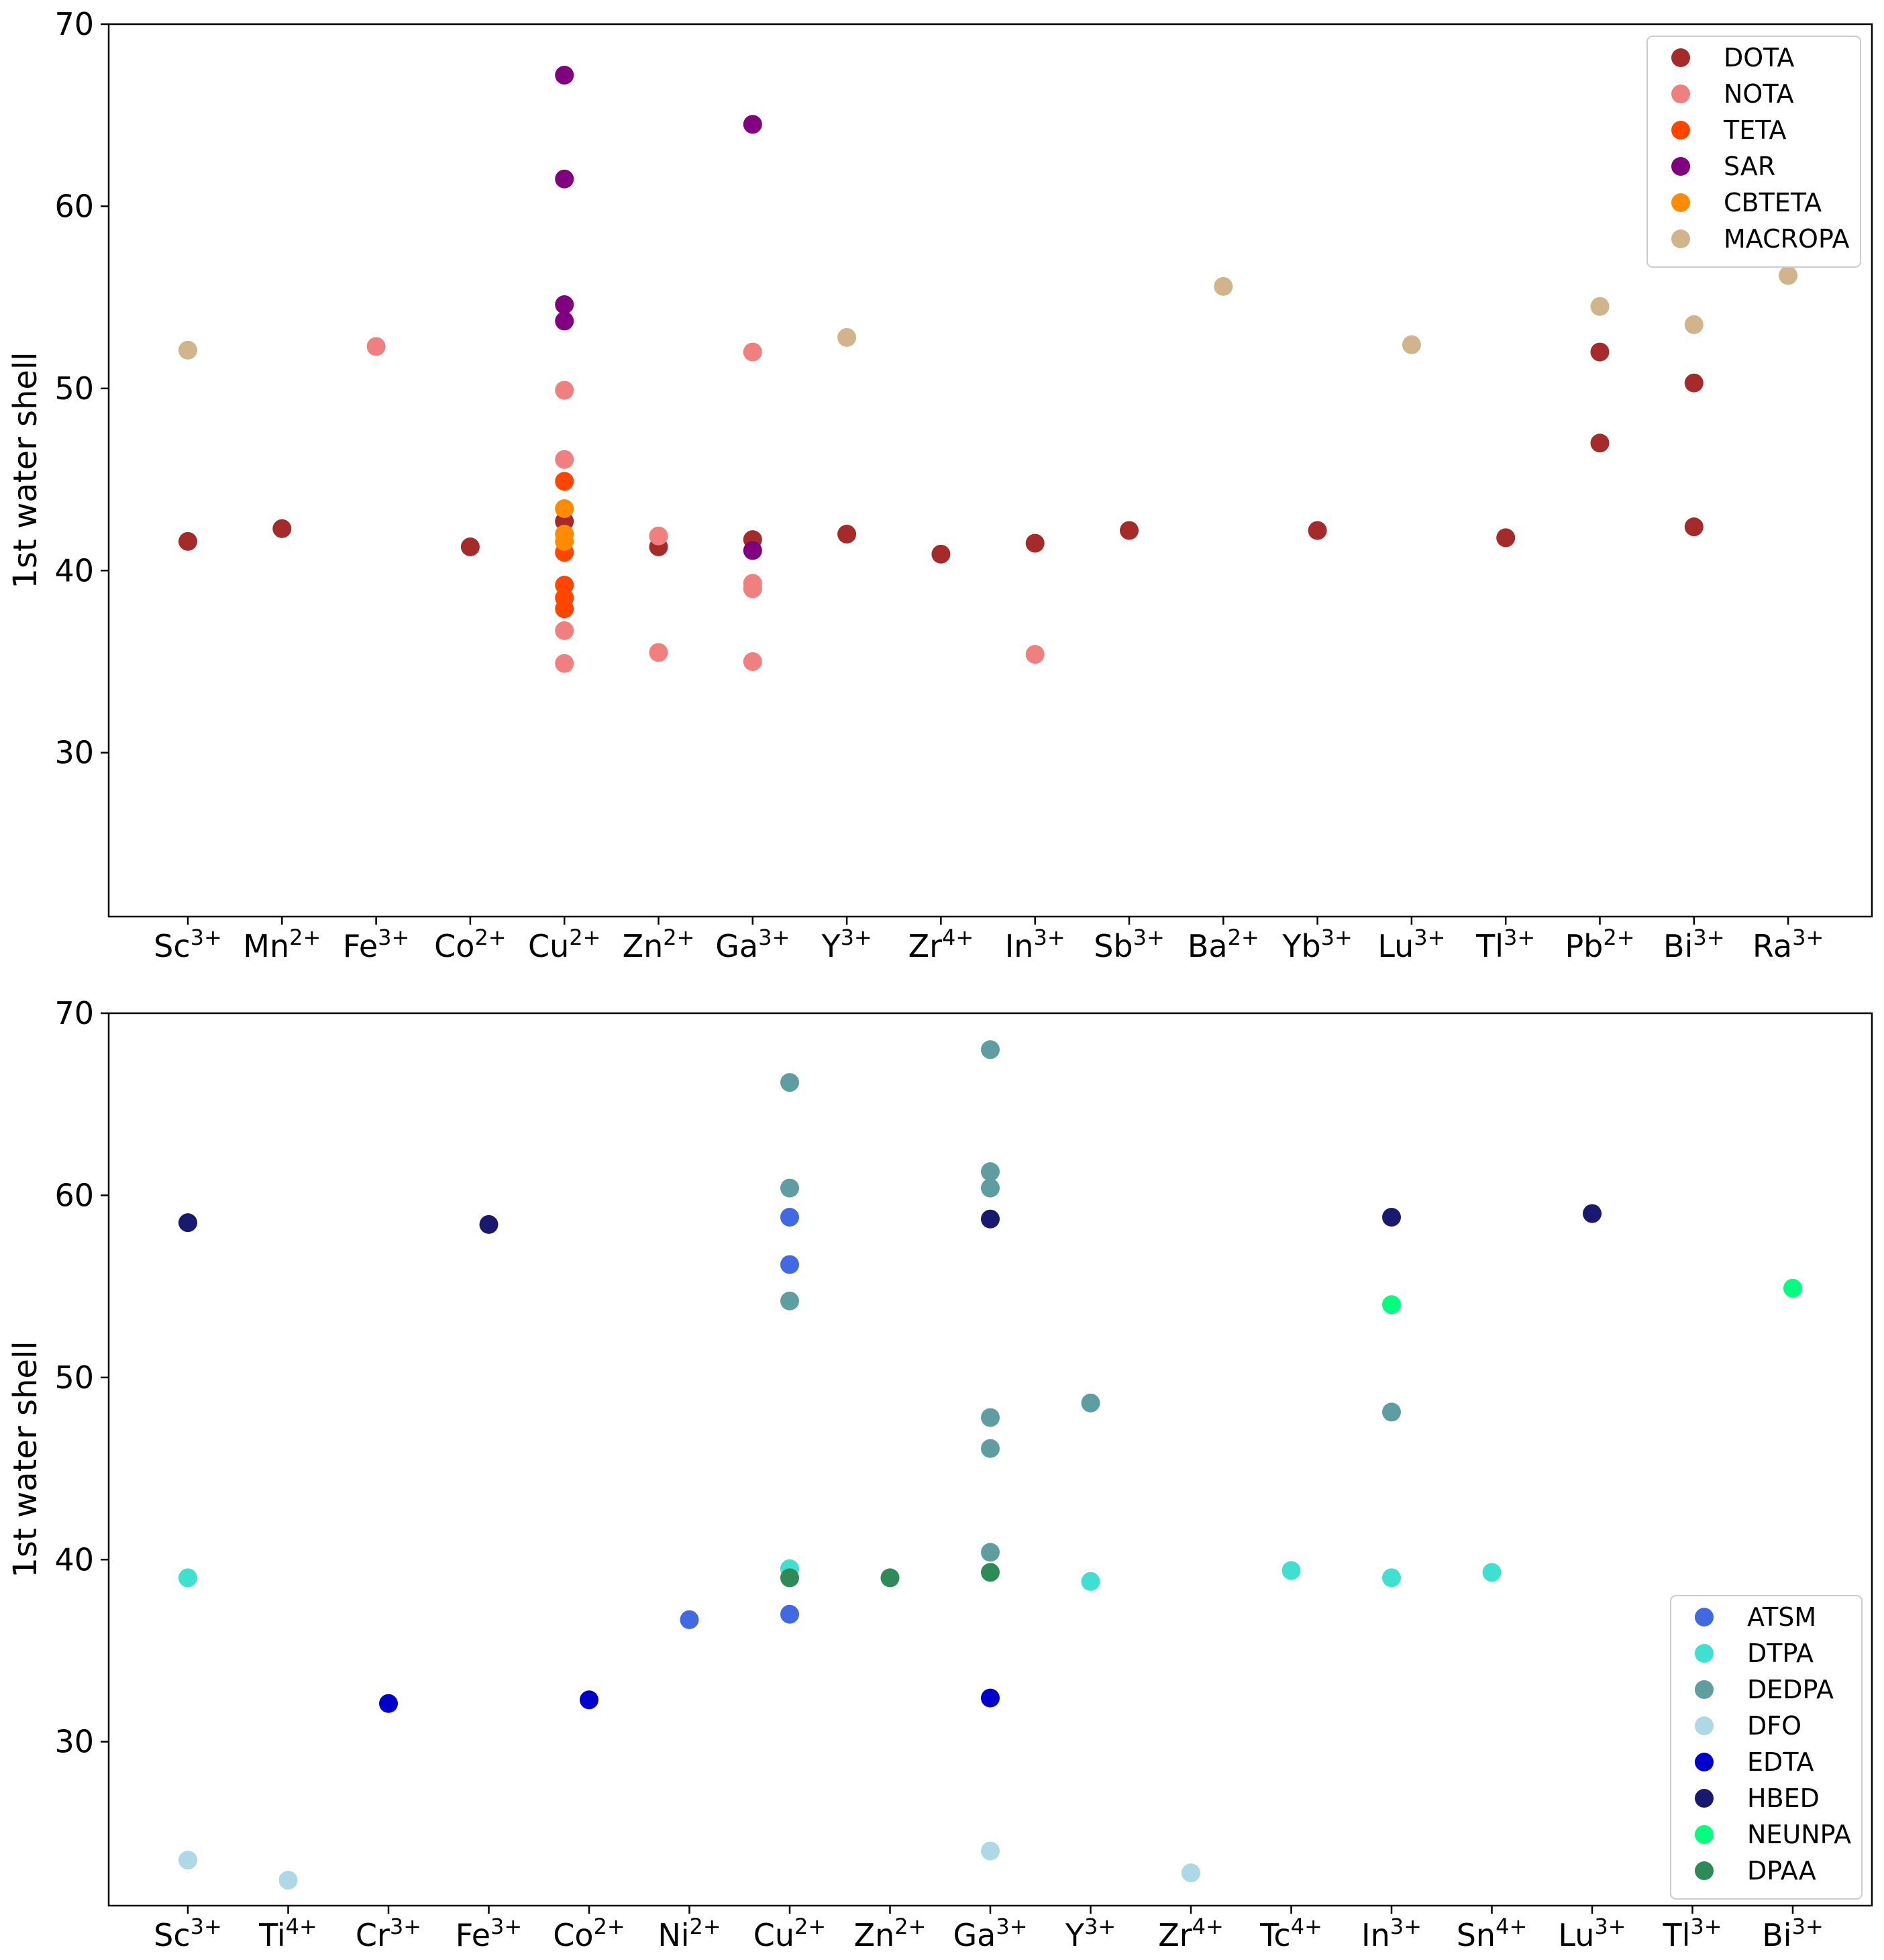 The image size is (1884, 1960). Describe the element at coordinates (470, 944) in the screenshot. I see `x-tick-label-co: Co2+` at that location.